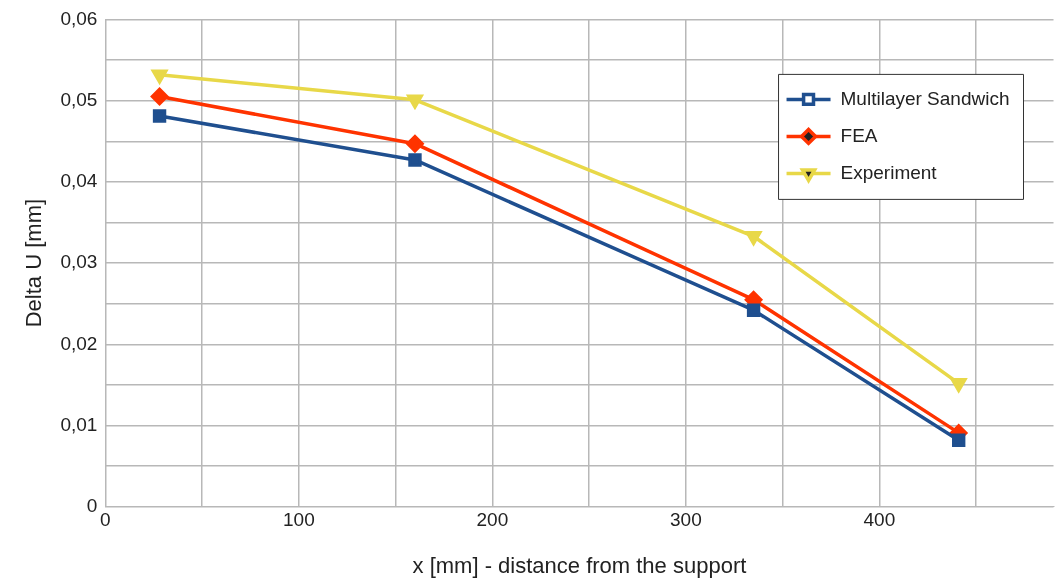  What do you see at coordinates (686, 520) in the screenshot?
I see `x-tick-label: 300` at bounding box center [686, 520].